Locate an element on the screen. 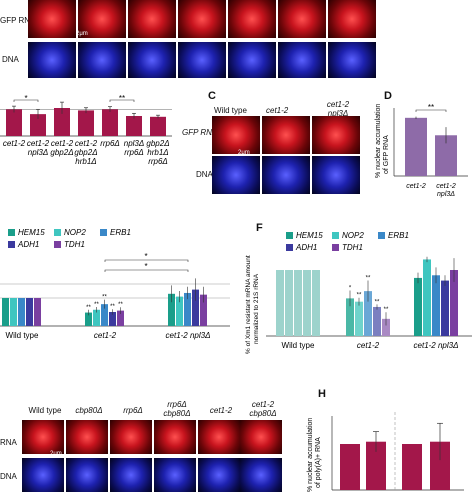 The width and height of the screenshot is (474, 495). panel-d-xlabel-2b: npl3Δ is located at coordinates (446, 194).